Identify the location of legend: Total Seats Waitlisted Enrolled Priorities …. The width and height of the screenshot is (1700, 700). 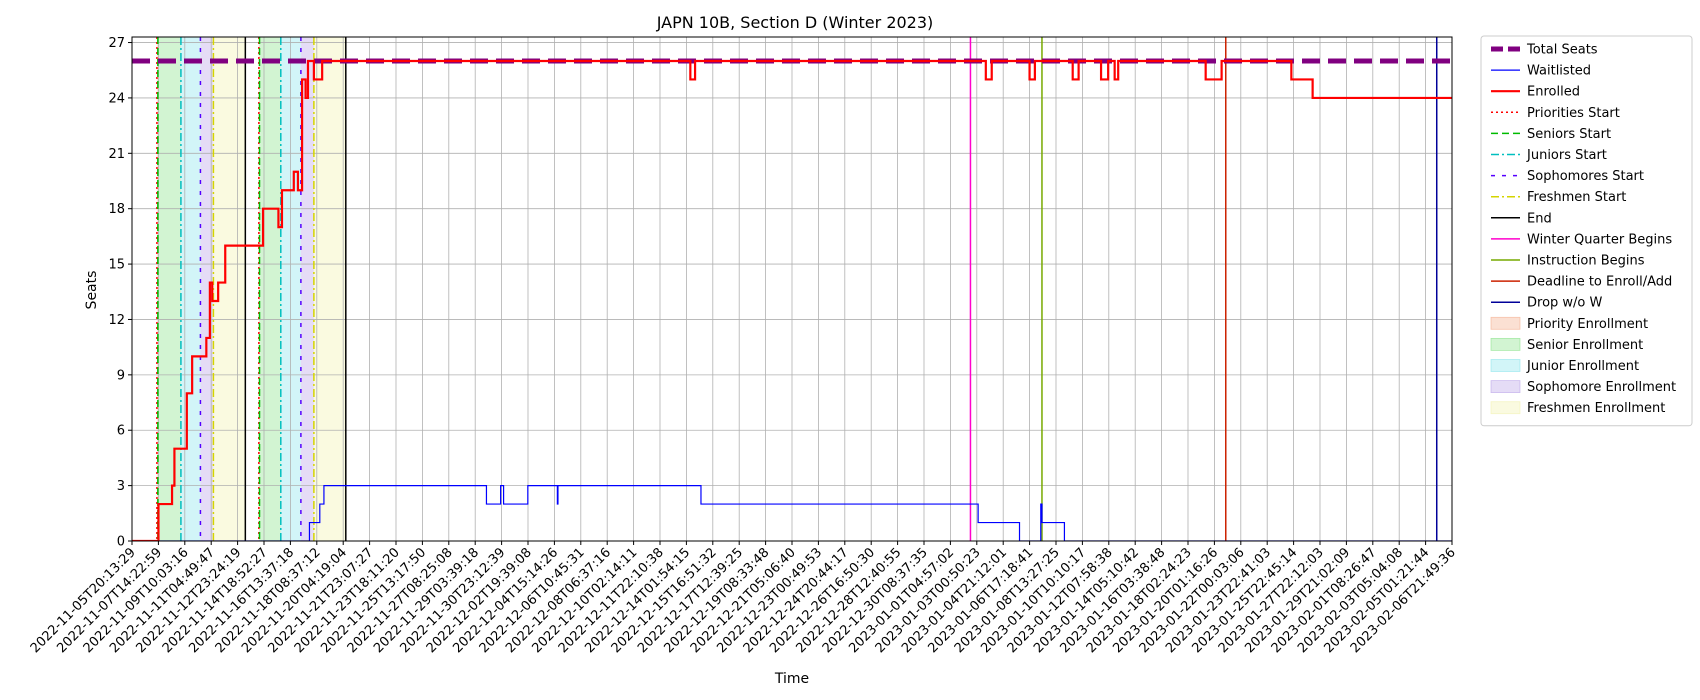
(1586, 231).